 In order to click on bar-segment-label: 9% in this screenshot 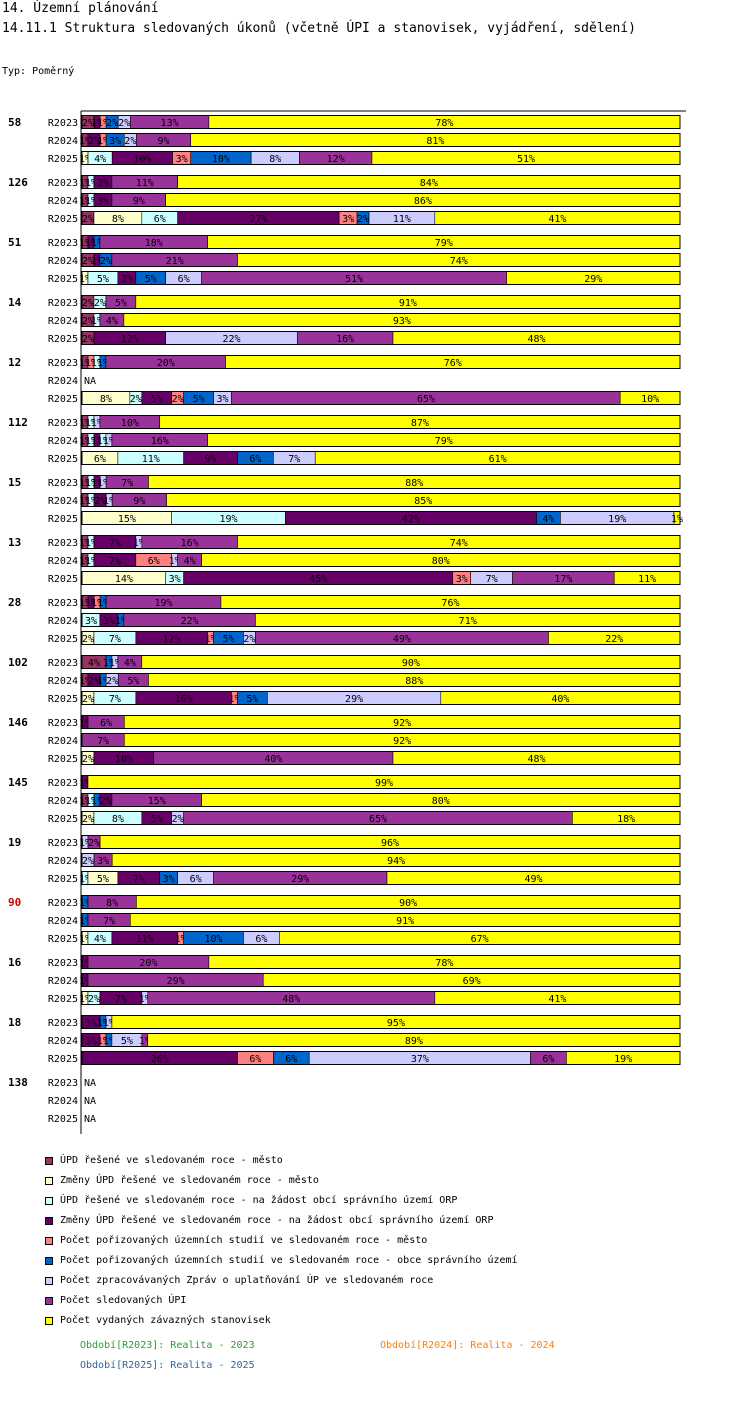, I will do `click(139, 501)`.